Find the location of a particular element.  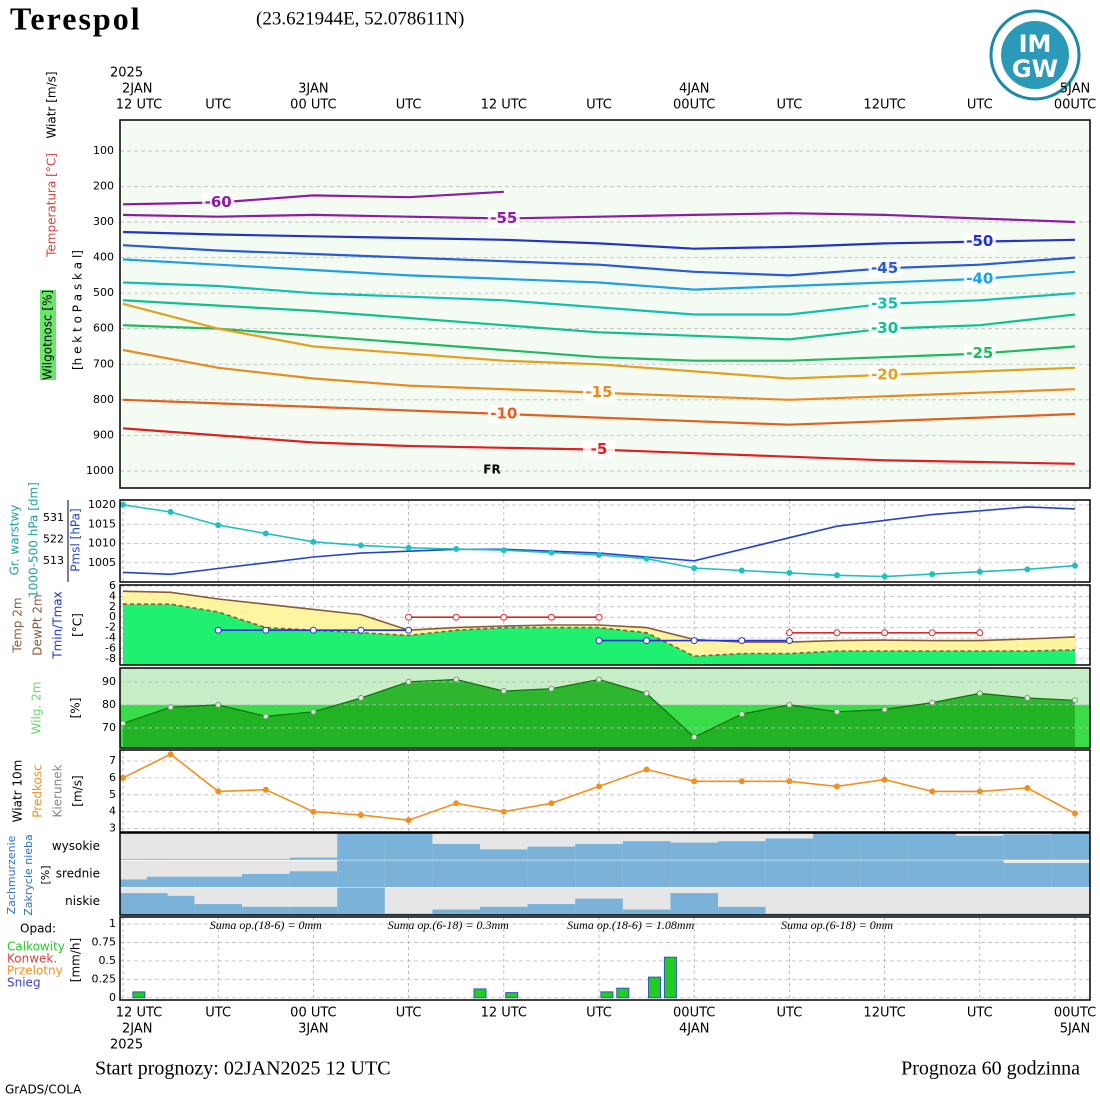

axis-label: Zakrycie nieba is located at coordinates (28, 875).